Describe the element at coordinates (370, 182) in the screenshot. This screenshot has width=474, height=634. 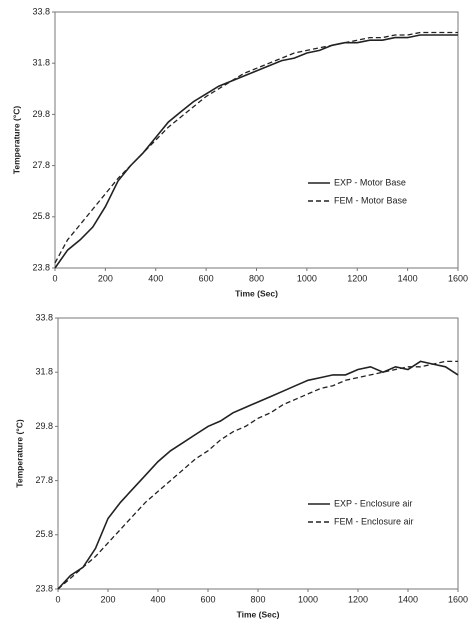
I see `legend-label: EXP - Motor Base` at that location.